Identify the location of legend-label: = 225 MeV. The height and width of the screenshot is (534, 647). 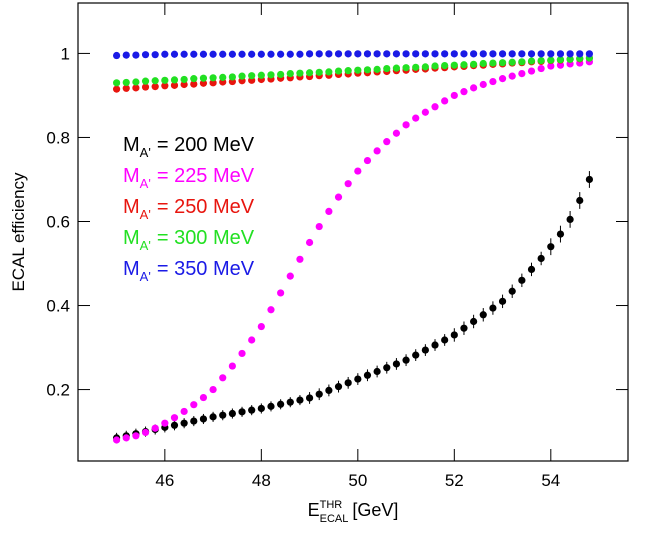
(206, 176).